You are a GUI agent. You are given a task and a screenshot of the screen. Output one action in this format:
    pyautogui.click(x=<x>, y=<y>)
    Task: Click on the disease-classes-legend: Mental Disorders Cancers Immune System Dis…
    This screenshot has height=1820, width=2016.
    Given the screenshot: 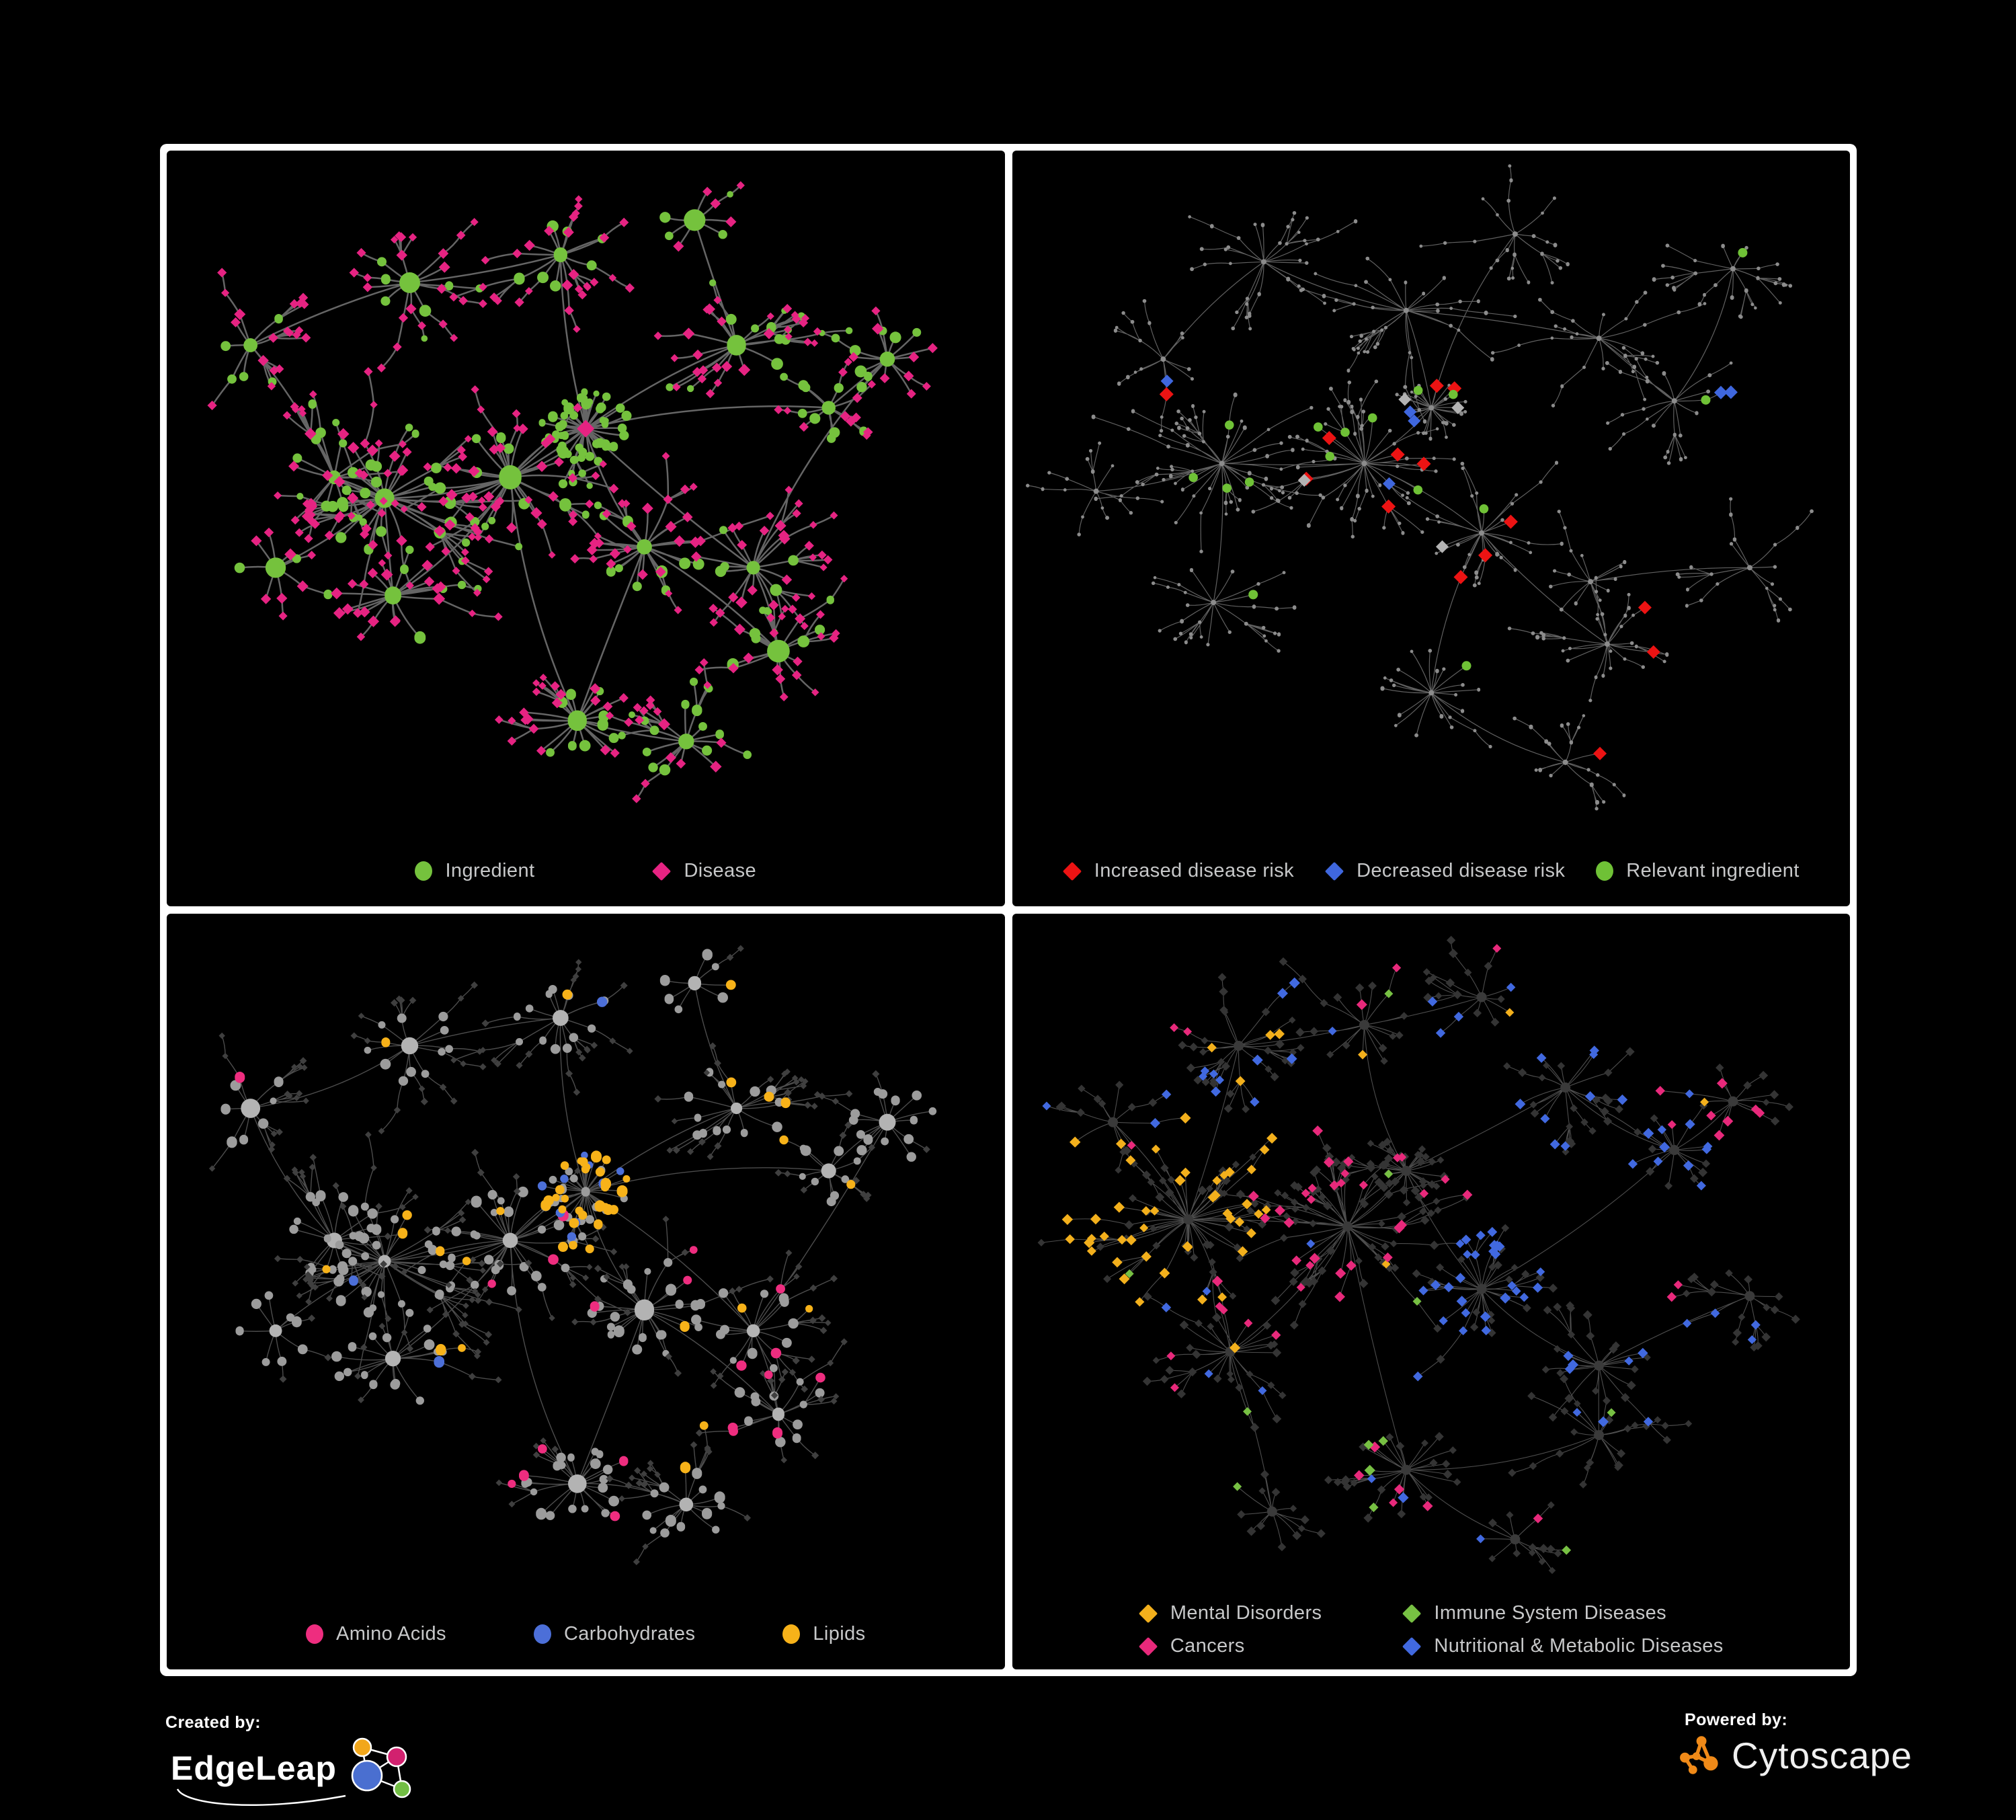 What is the action you would take?
    pyautogui.click(x=1431, y=1629)
    